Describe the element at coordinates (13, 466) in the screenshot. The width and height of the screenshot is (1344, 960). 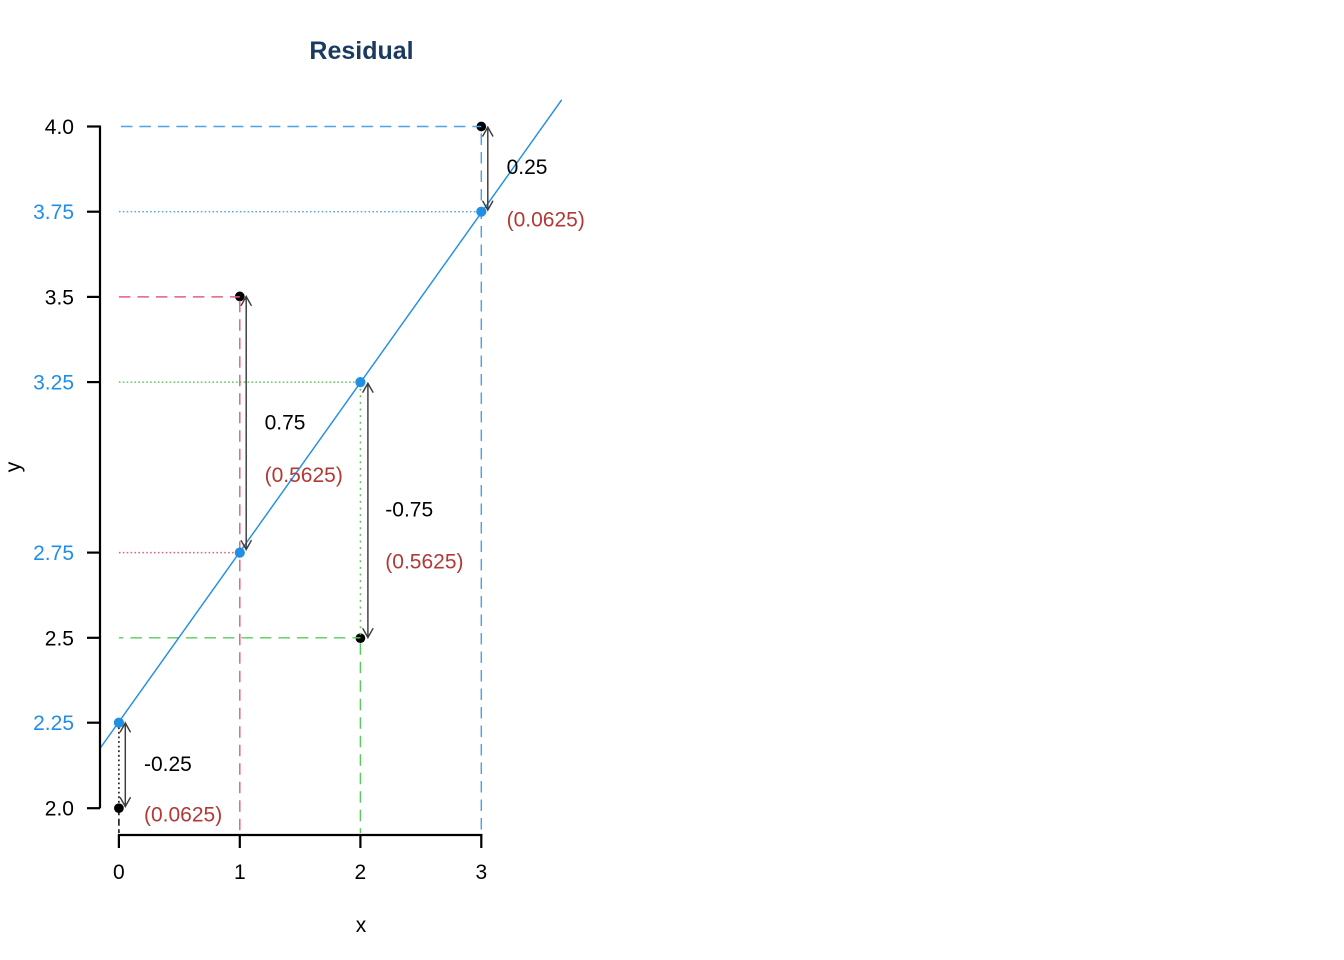
I see `svg-text: y` at that location.